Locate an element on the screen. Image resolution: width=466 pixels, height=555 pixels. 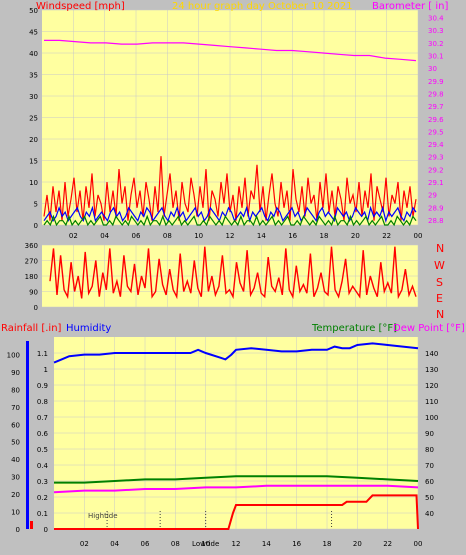
barometer-tick-label: 29.9 is located at coordinates (436, 82).